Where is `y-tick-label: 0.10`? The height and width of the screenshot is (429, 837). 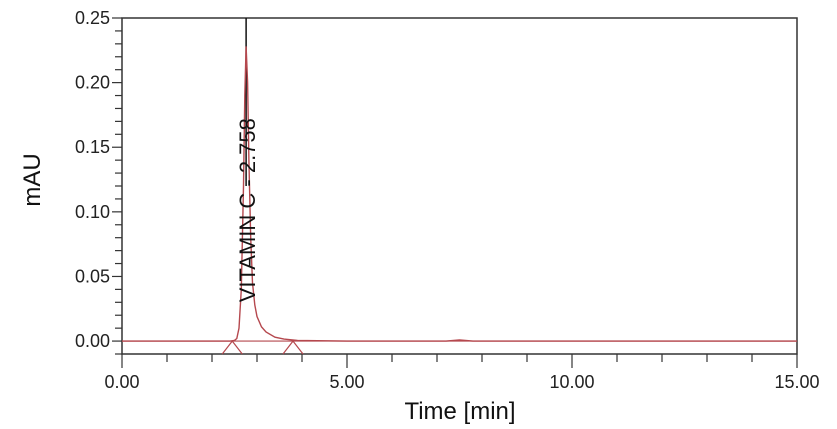
y-tick-label: 0.10 is located at coordinates (92, 212).